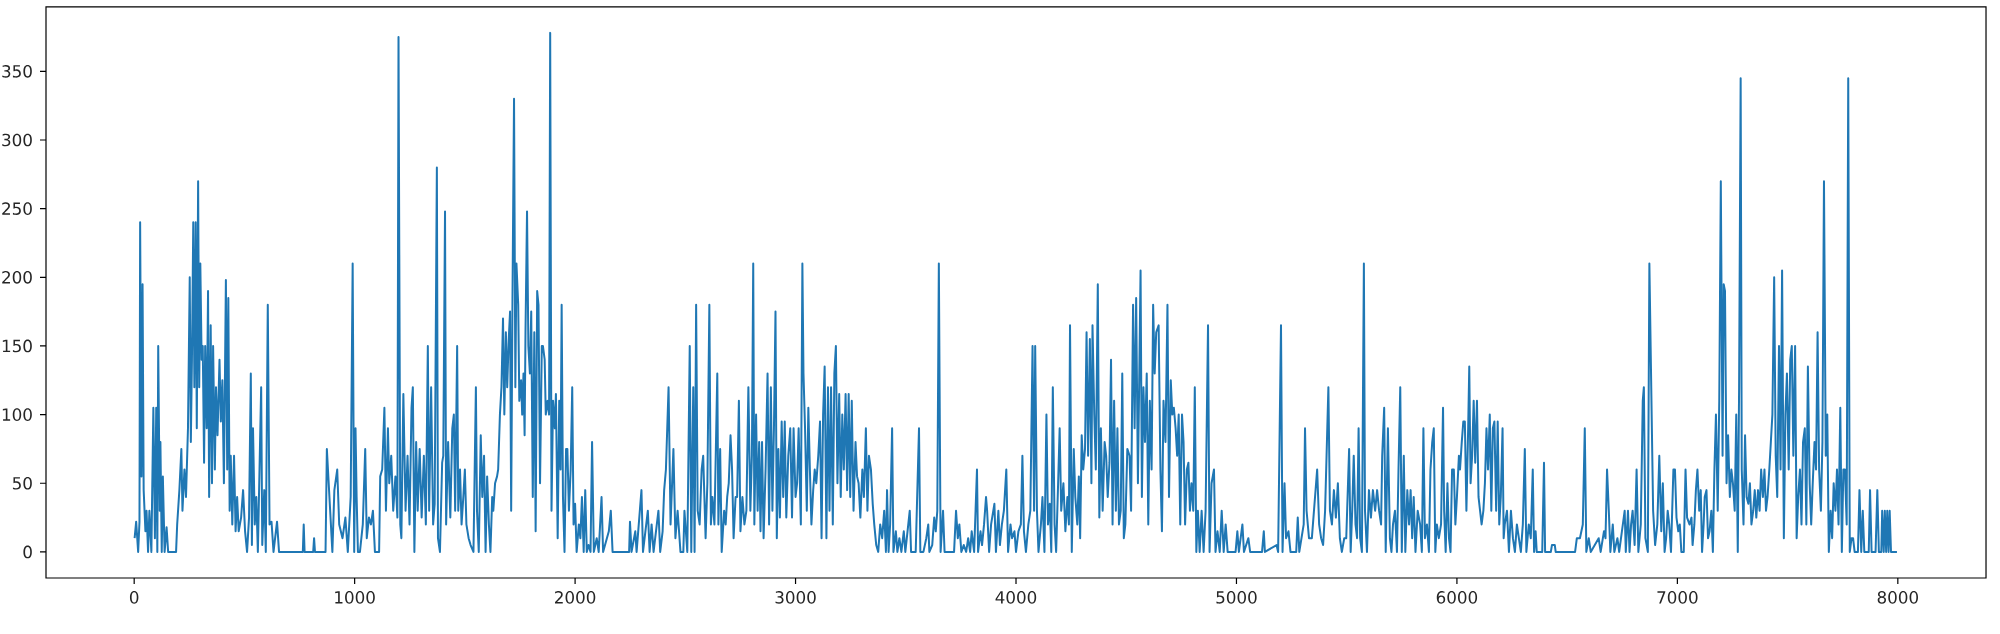 The image size is (2000, 634). Describe the element at coordinates (1897, 597) in the screenshot. I see `x-tick-label: 8000` at that location.